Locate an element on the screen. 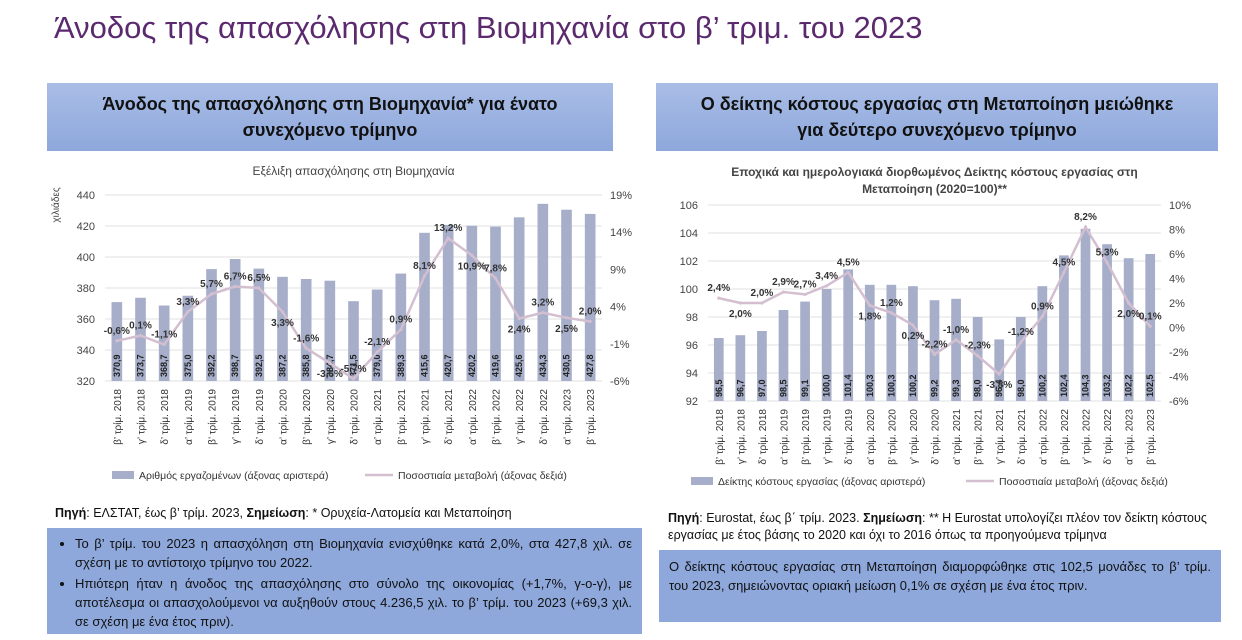  x-tick-label: γ’ τρίμ. 2019 is located at coordinates (828, 436).